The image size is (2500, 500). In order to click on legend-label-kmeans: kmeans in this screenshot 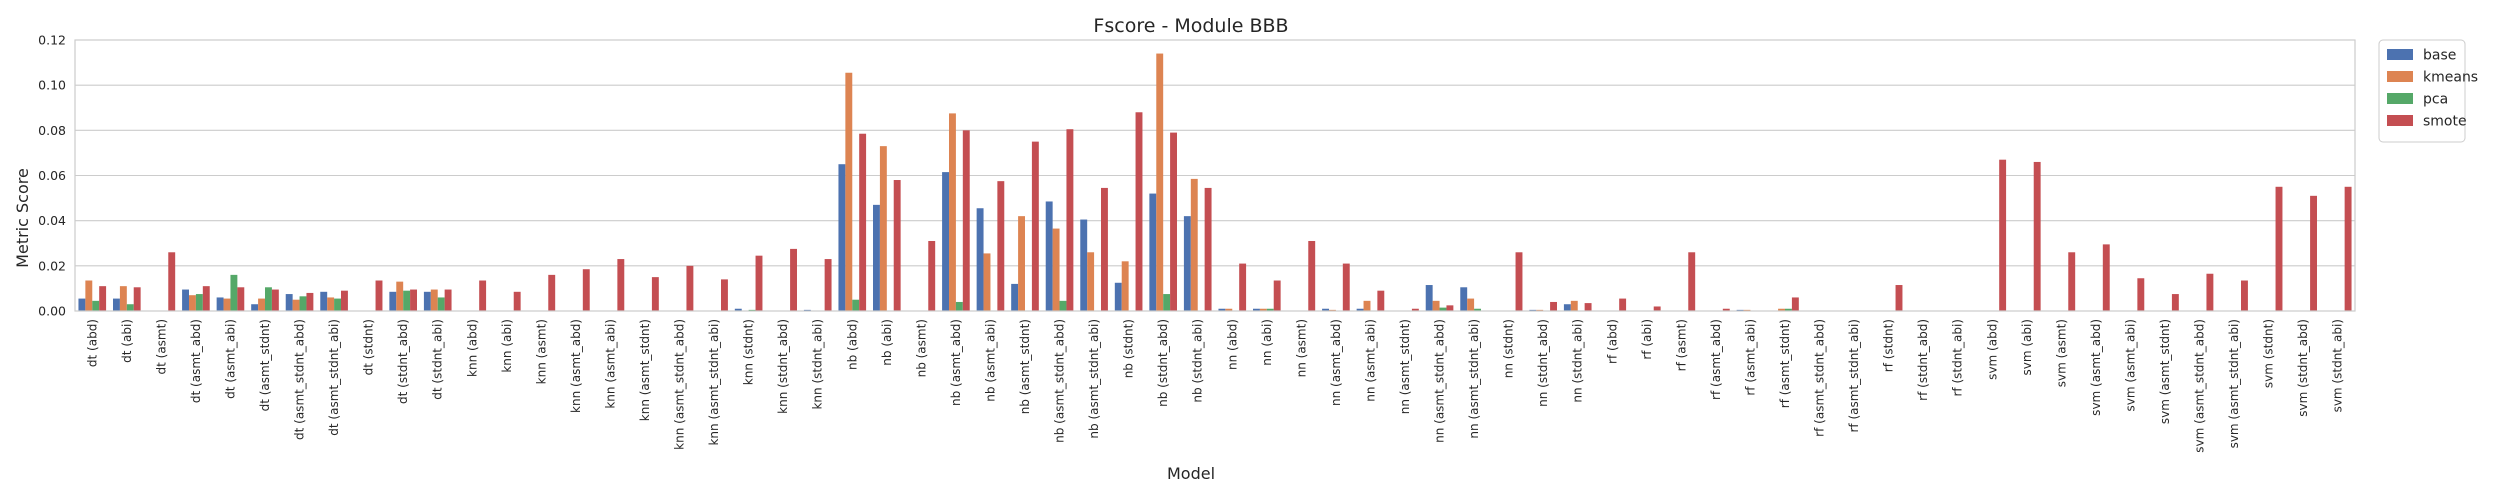, I will do `click(2450, 78)`.